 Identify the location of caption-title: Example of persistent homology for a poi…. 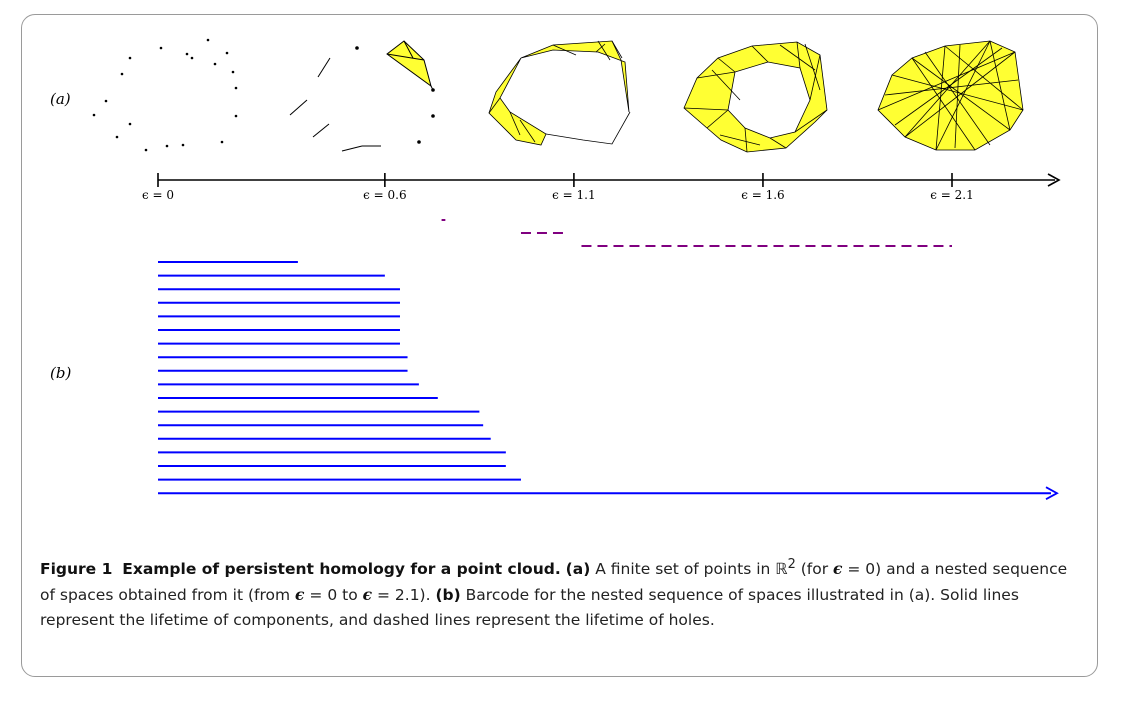
(341, 569).